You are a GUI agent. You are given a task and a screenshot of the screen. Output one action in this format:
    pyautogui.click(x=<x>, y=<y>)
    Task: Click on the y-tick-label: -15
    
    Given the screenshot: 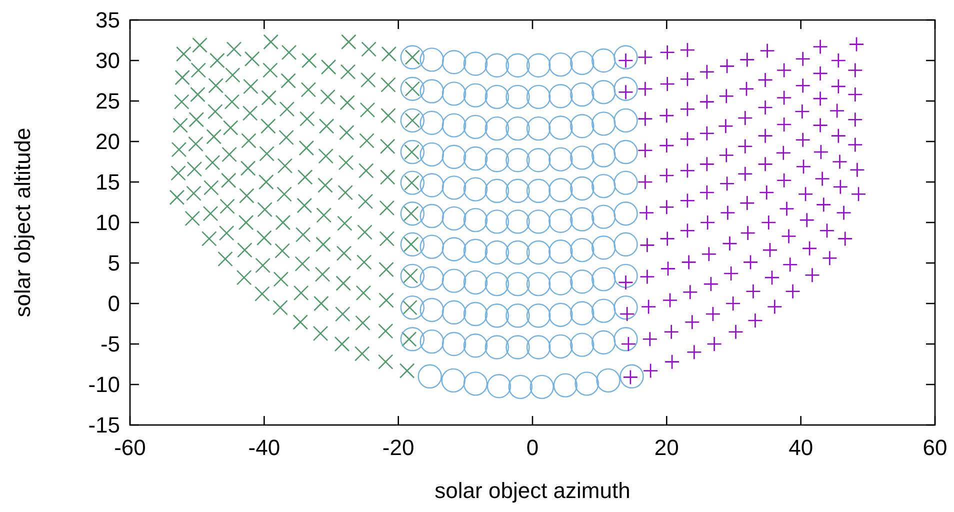 What is the action you would take?
    pyautogui.click(x=104, y=425)
    